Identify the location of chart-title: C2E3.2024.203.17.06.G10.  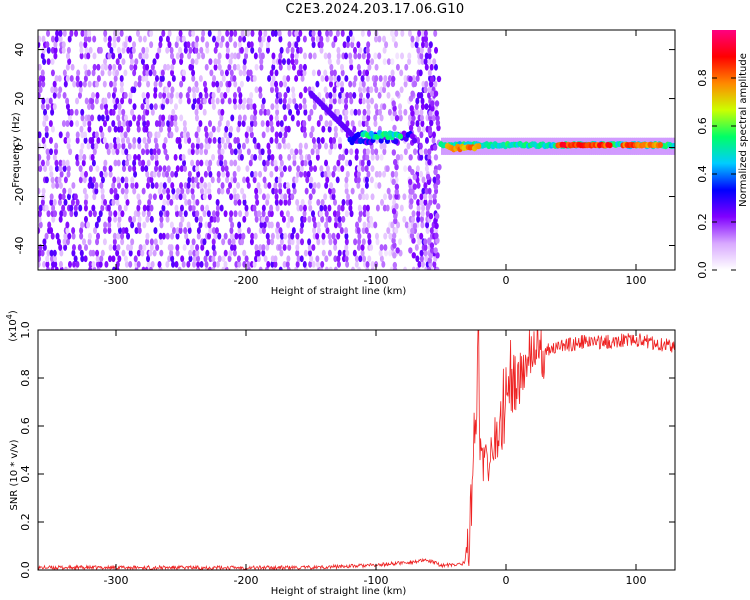
(375, 9).